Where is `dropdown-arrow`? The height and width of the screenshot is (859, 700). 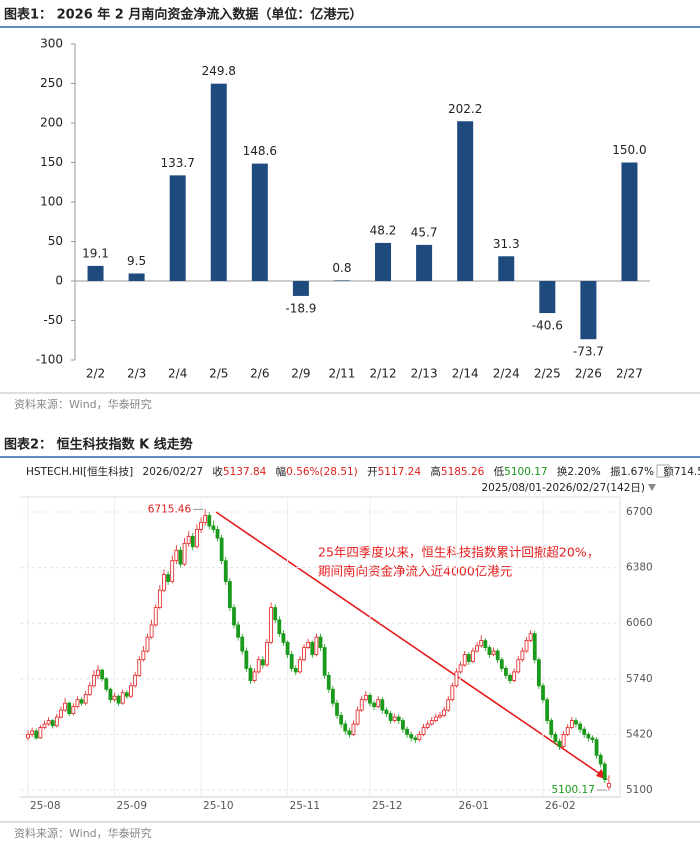
dropdown-arrow is located at coordinates (652, 487).